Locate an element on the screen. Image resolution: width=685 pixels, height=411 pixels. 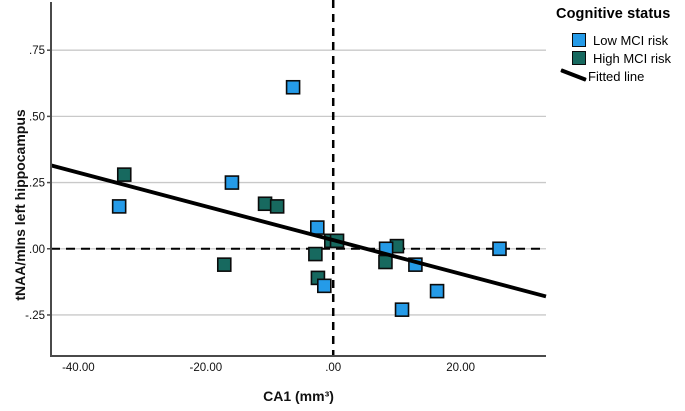
x-tick-label: -40.00 is located at coordinates (78, 368).